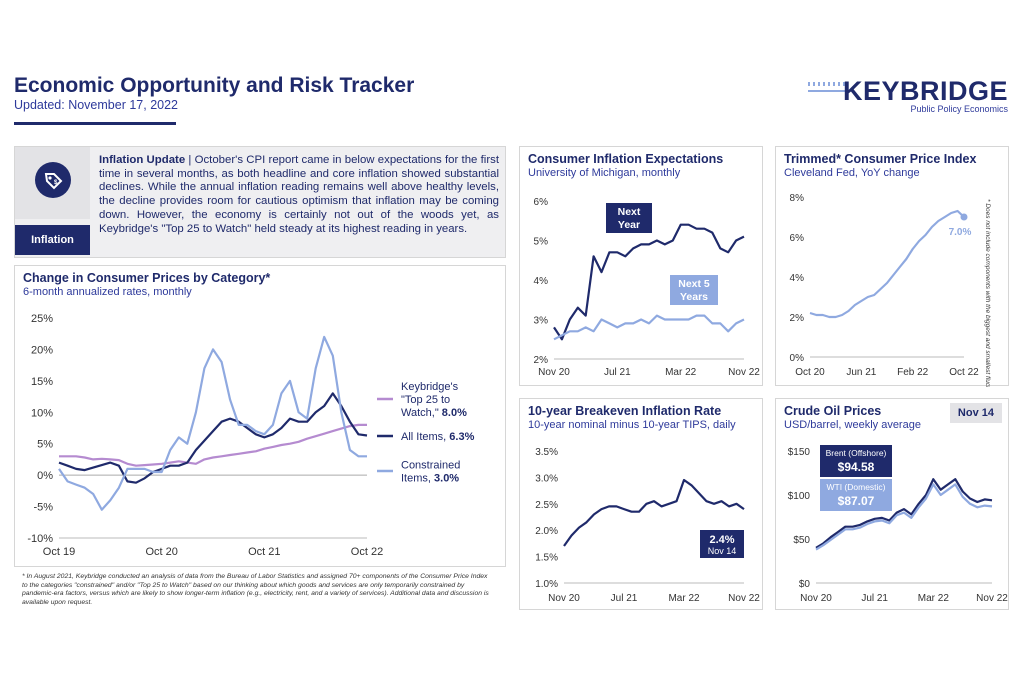  What do you see at coordinates (430, 479) in the screenshot?
I see `legend-label: Items, 3.0%` at bounding box center [430, 479].